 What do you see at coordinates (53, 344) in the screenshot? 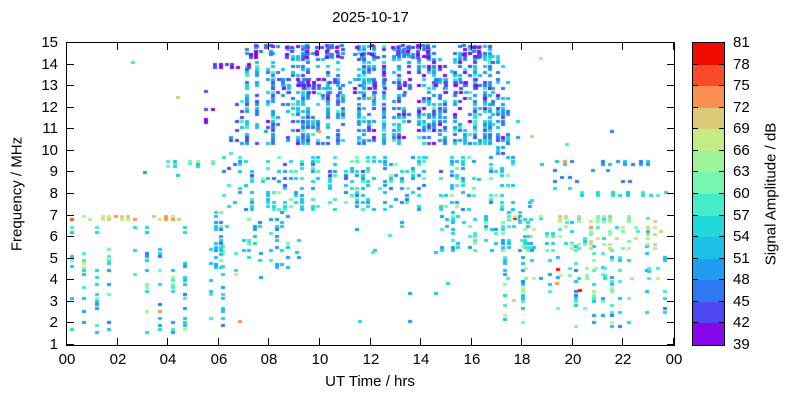
I see `y-tick-label: 1` at bounding box center [53, 344].